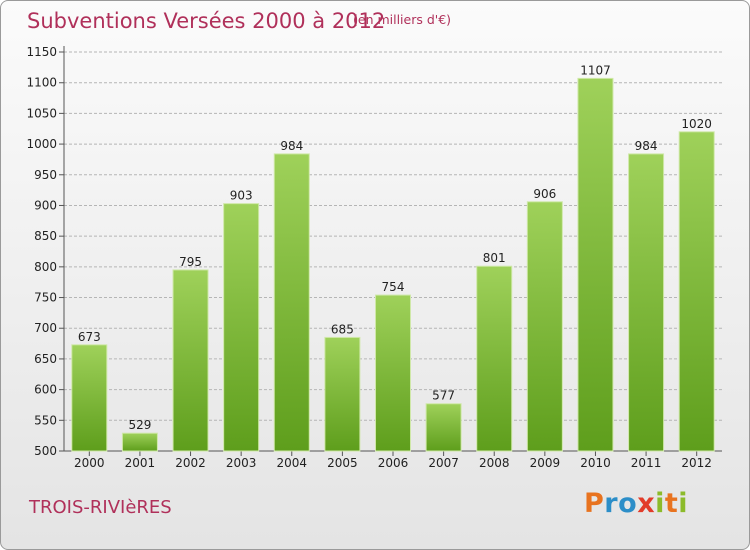 The image size is (750, 550). I want to click on x-tick-label: 2006, so click(393, 463).